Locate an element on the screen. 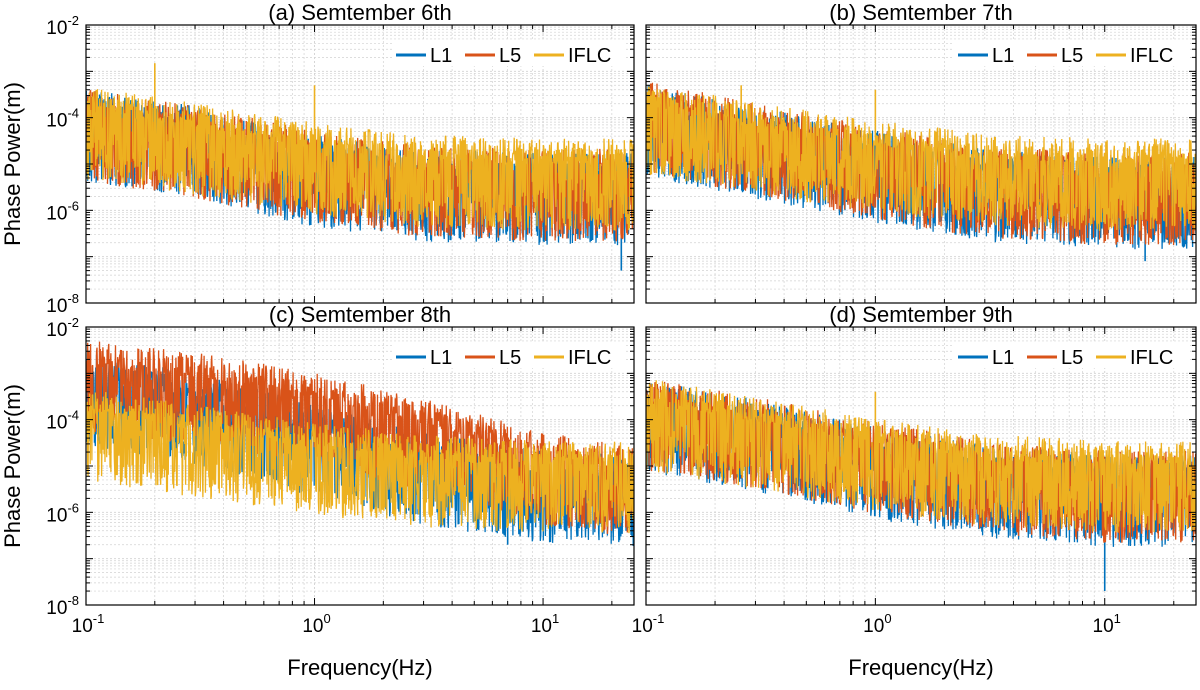 This screenshot has width=1200, height=690. chart-title: (d) Semtember 9th is located at coordinates (920, 314).